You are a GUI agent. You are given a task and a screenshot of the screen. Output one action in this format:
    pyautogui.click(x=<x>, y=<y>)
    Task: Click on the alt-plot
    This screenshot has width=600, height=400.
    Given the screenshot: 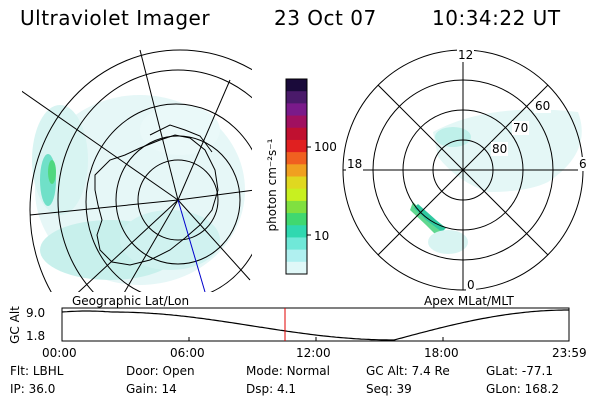 What is the action you would take?
    pyautogui.click(x=315, y=324)
    